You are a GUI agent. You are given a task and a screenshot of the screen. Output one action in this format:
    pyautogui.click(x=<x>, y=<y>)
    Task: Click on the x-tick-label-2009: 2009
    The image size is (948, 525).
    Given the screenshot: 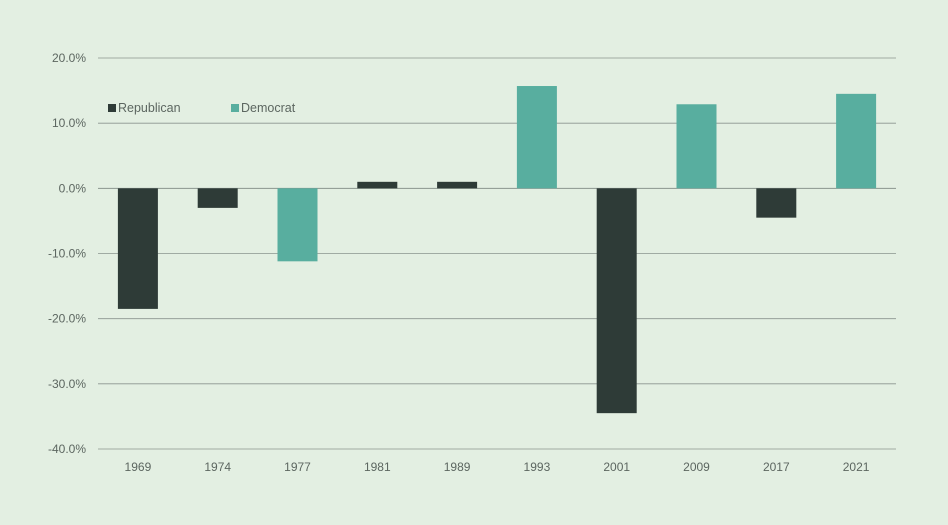 What is the action you would take?
    pyautogui.click(x=696, y=467)
    